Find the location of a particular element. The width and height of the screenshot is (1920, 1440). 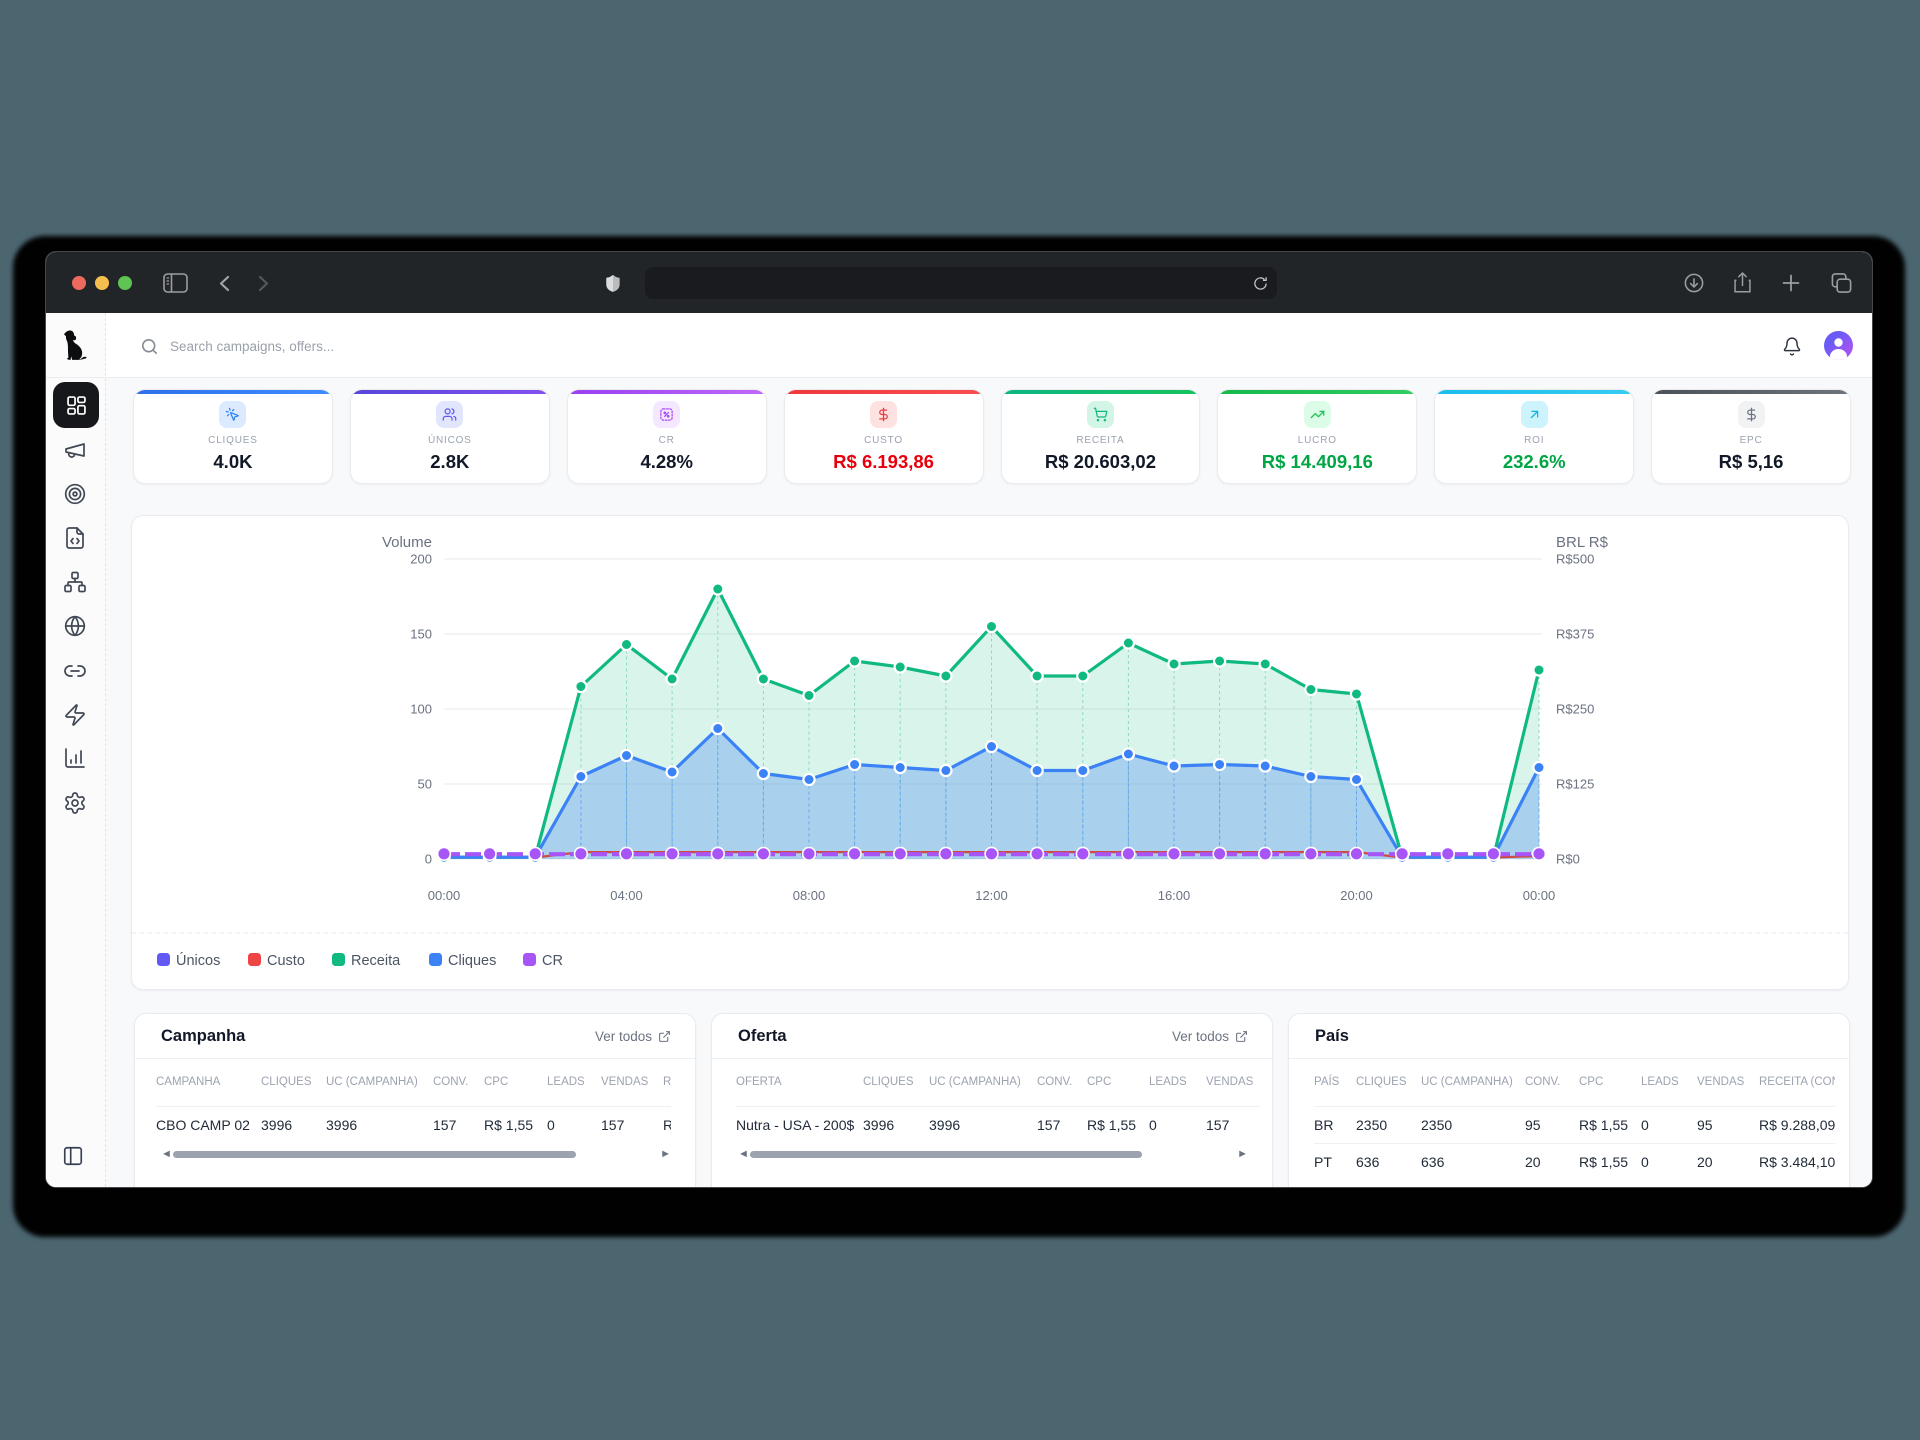

svg-text: Cliques is located at coordinates (472, 961).